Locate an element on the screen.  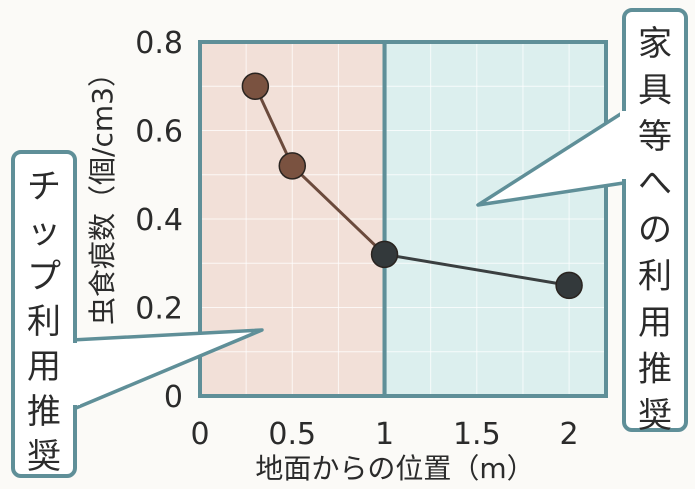
y-tick-label: 0.2 is located at coordinates (159, 309).